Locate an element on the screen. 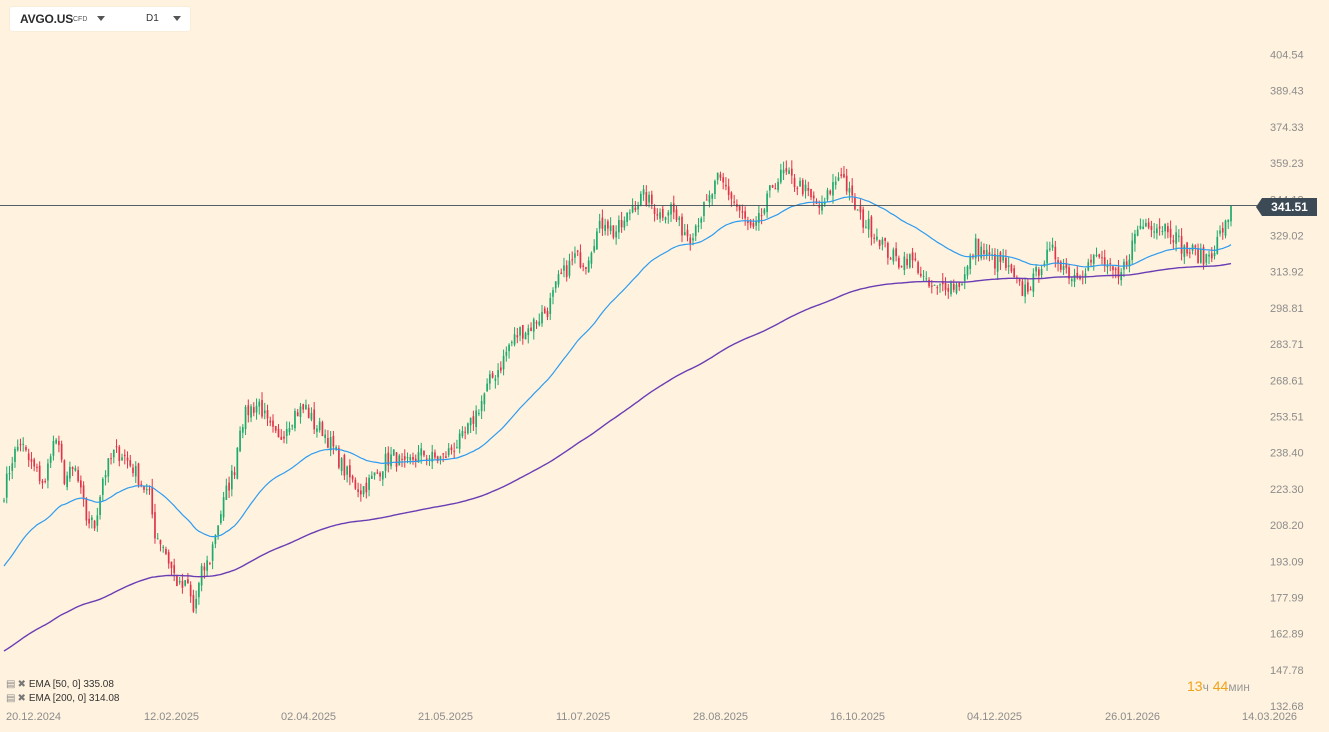  x-tick-label: 20.12.2024 is located at coordinates (33, 717).